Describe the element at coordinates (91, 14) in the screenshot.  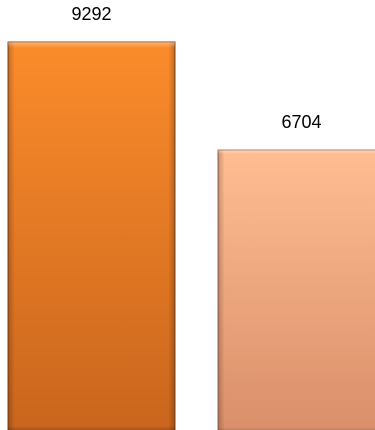
I see `data-label-1: 9292` at that location.